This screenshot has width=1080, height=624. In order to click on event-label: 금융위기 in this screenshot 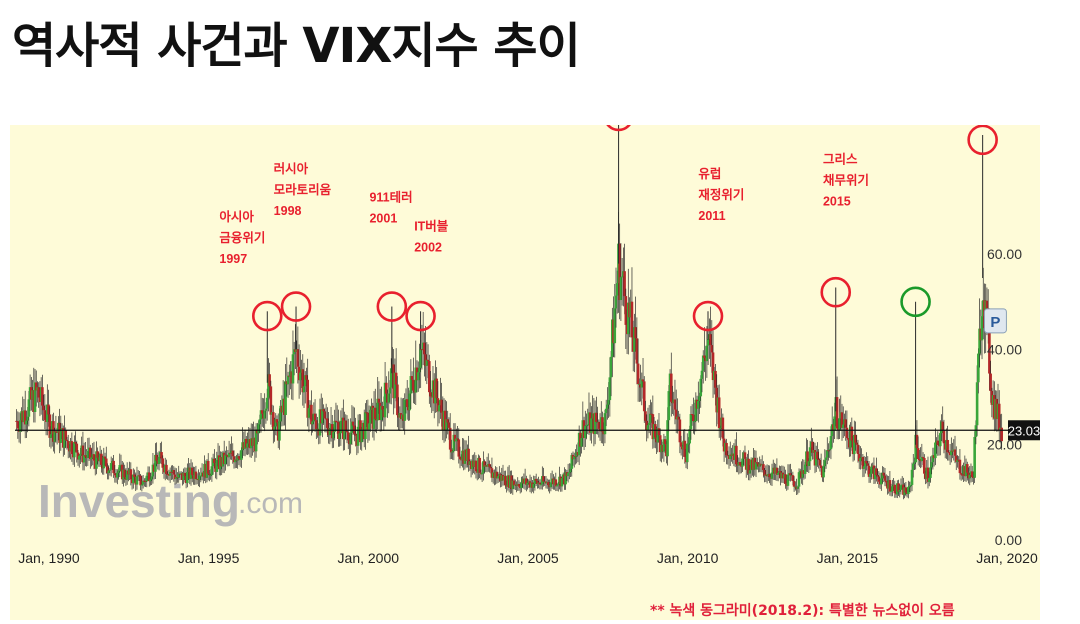, I will do `click(242, 237)`.